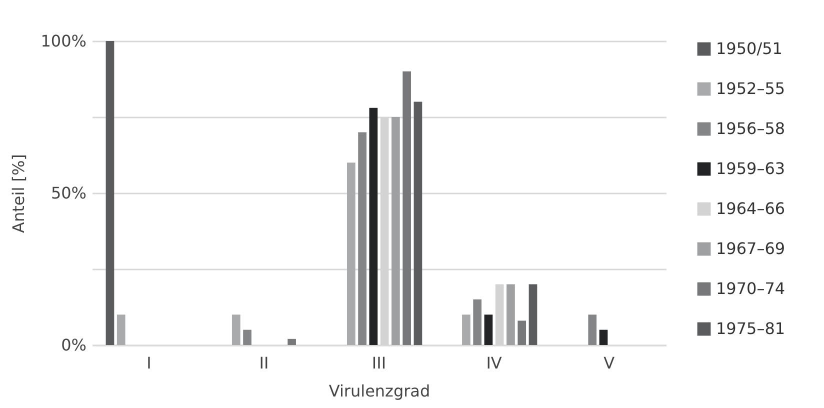  What do you see at coordinates (751, 128) in the screenshot?
I see `legend-label: 1956–58` at bounding box center [751, 128].